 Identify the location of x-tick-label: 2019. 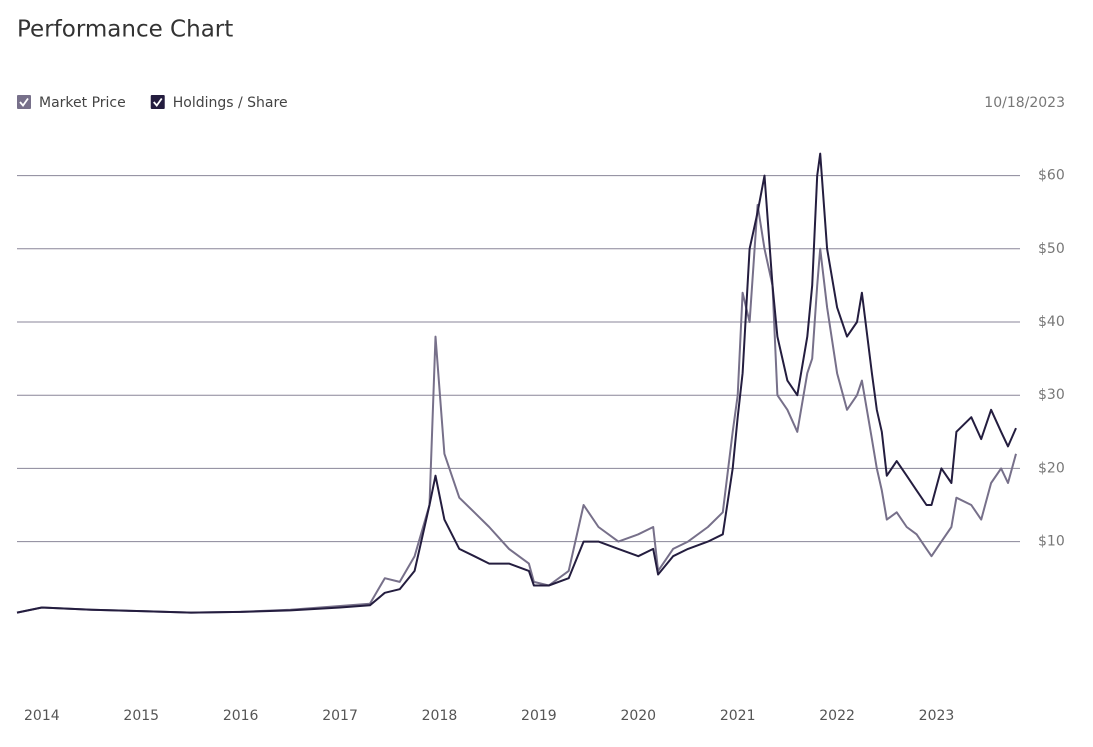
(539, 716).